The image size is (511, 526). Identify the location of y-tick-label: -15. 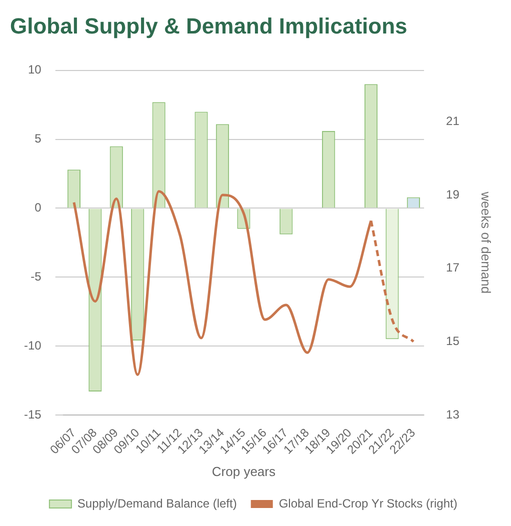
(33, 414).